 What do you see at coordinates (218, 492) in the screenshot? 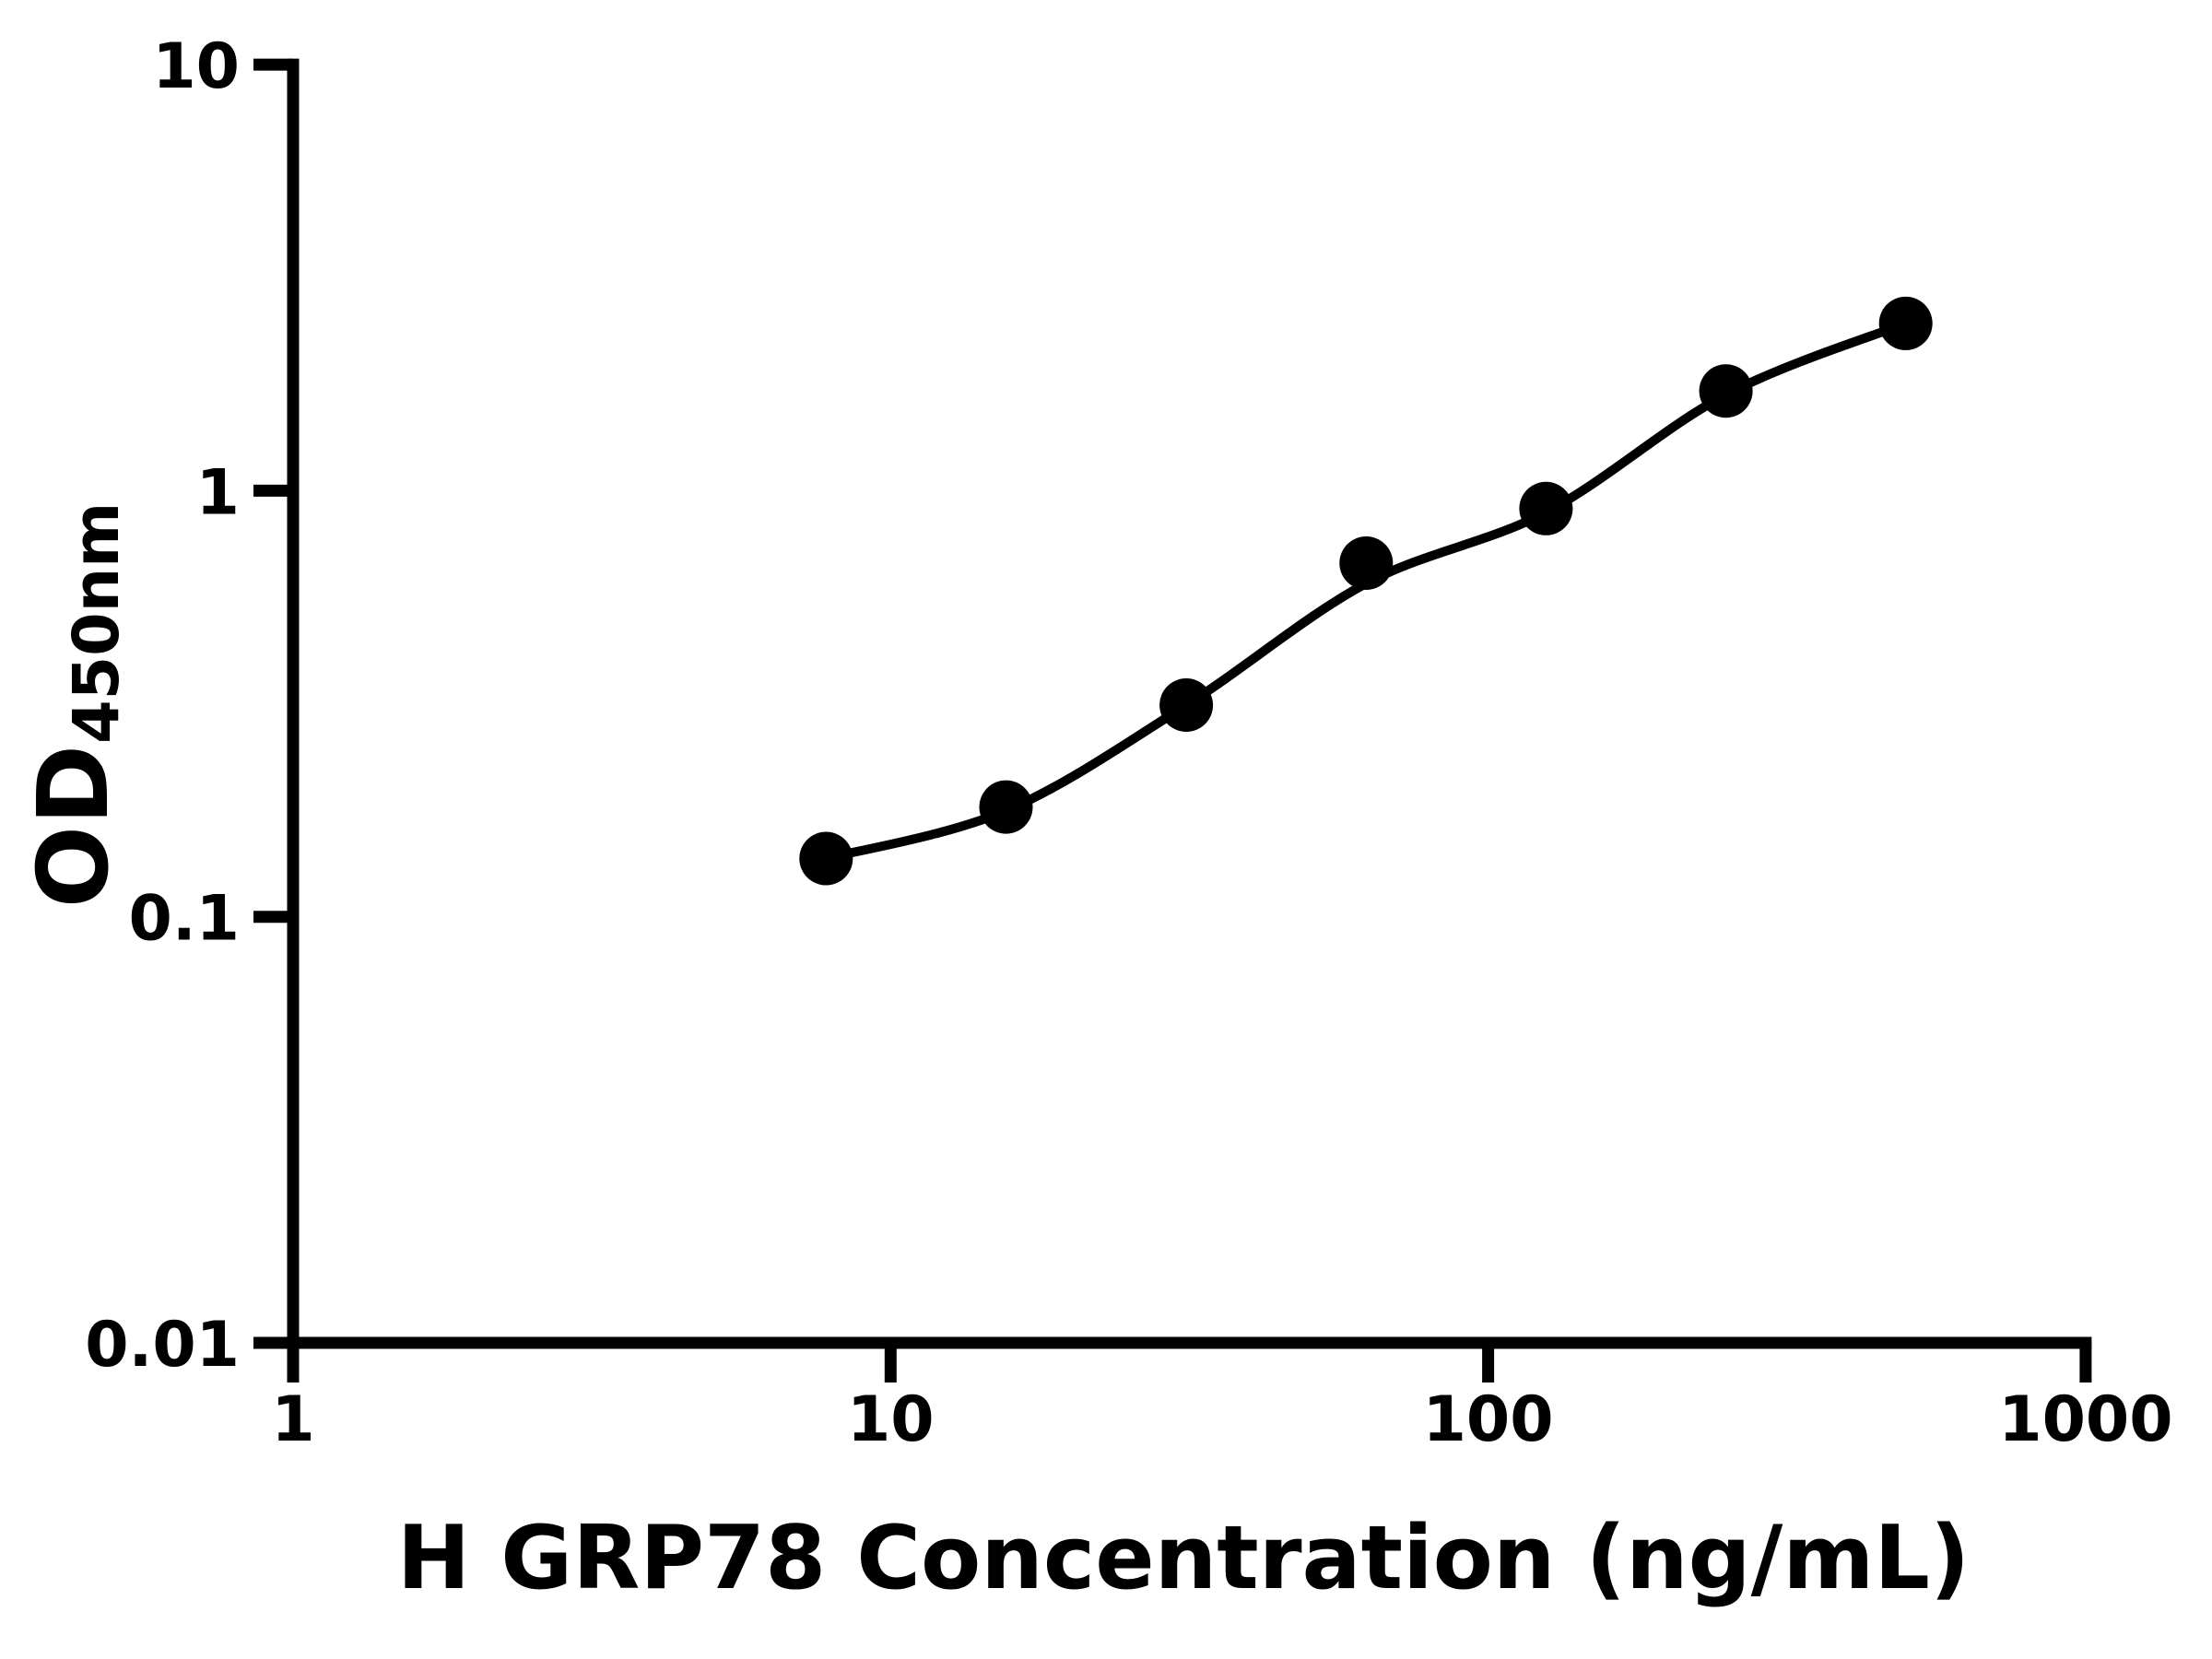
I see `y-tick-label: 1` at bounding box center [218, 492].